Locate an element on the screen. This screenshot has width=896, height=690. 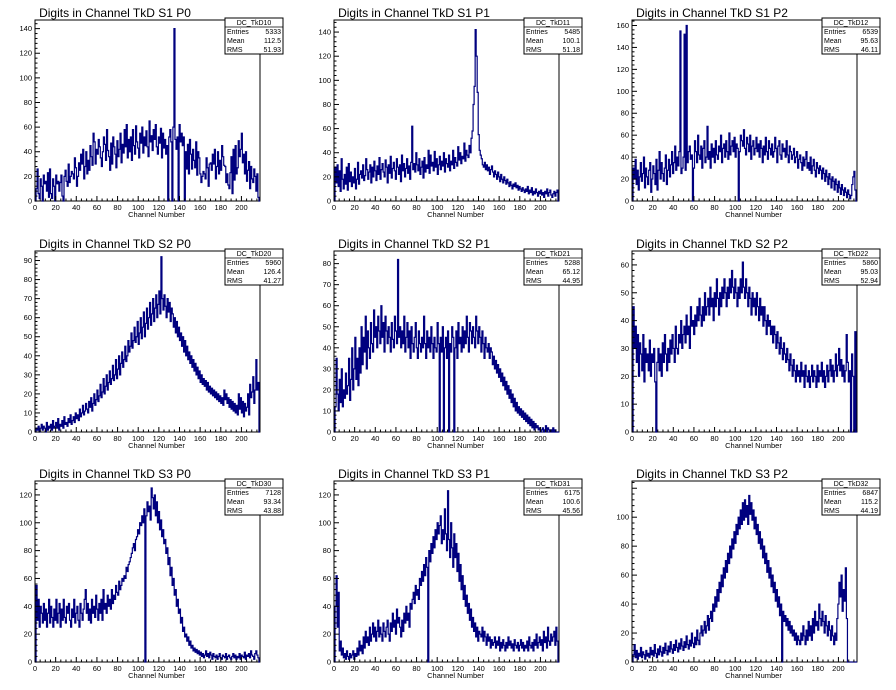
stats-box-name: DC_TkD21 is located at coordinates (553, 254).